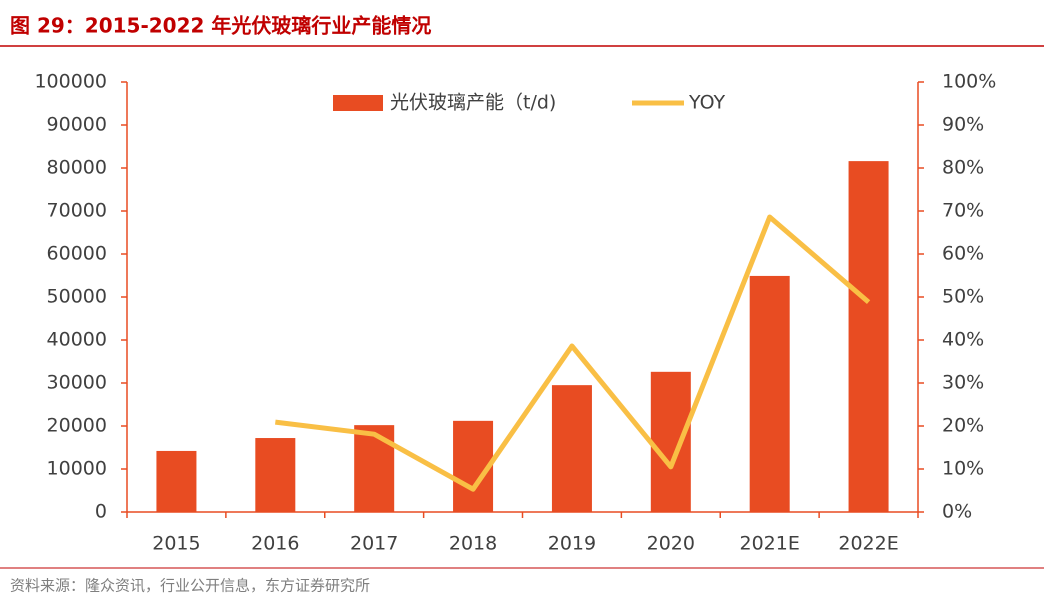 The height and width of the screenshot is (607, 1044). What do you see at coordinates (963, 469) in the screenshot?
I see `y2-tick-label: 10%` at bounding box center [963, 469].